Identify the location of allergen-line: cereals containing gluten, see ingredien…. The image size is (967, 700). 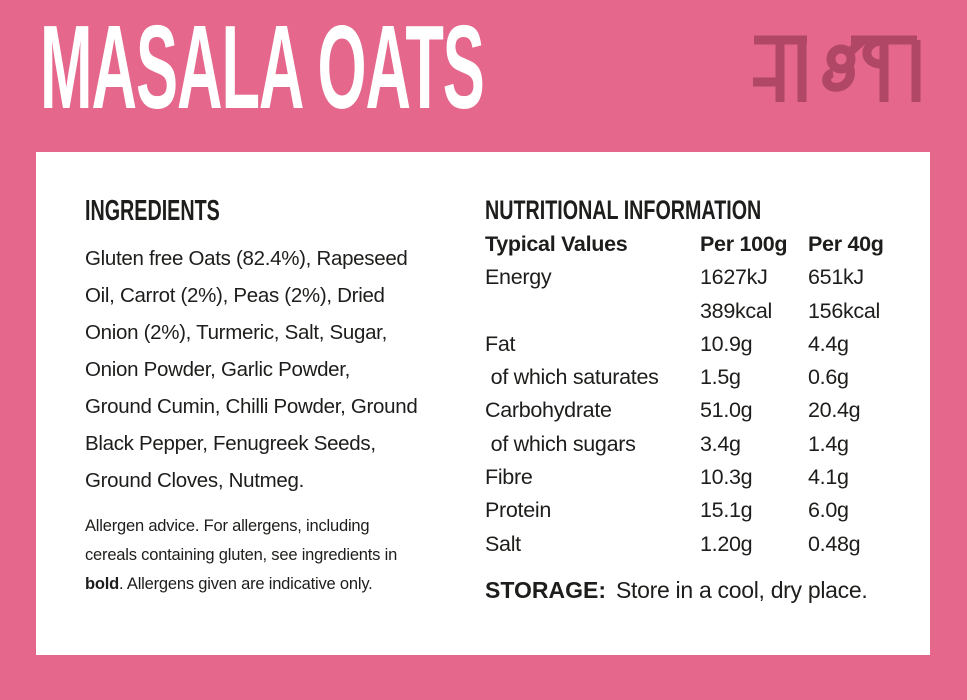
(241, 555).